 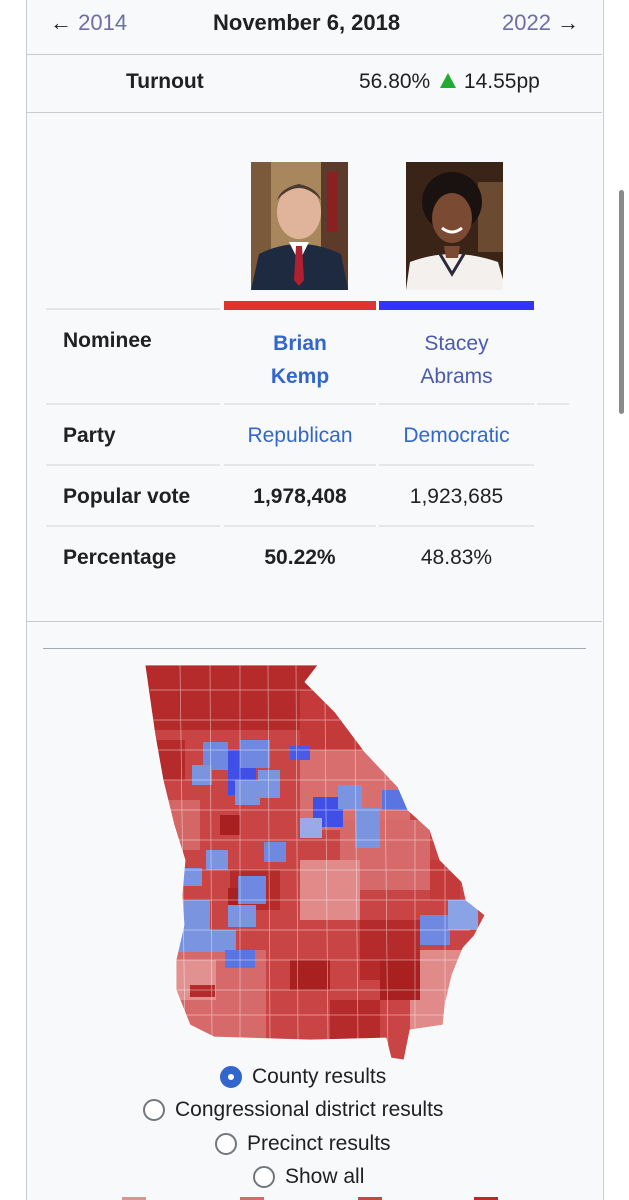 I want to click on radio-label: Precinct results, so click(x=319, y=1143).